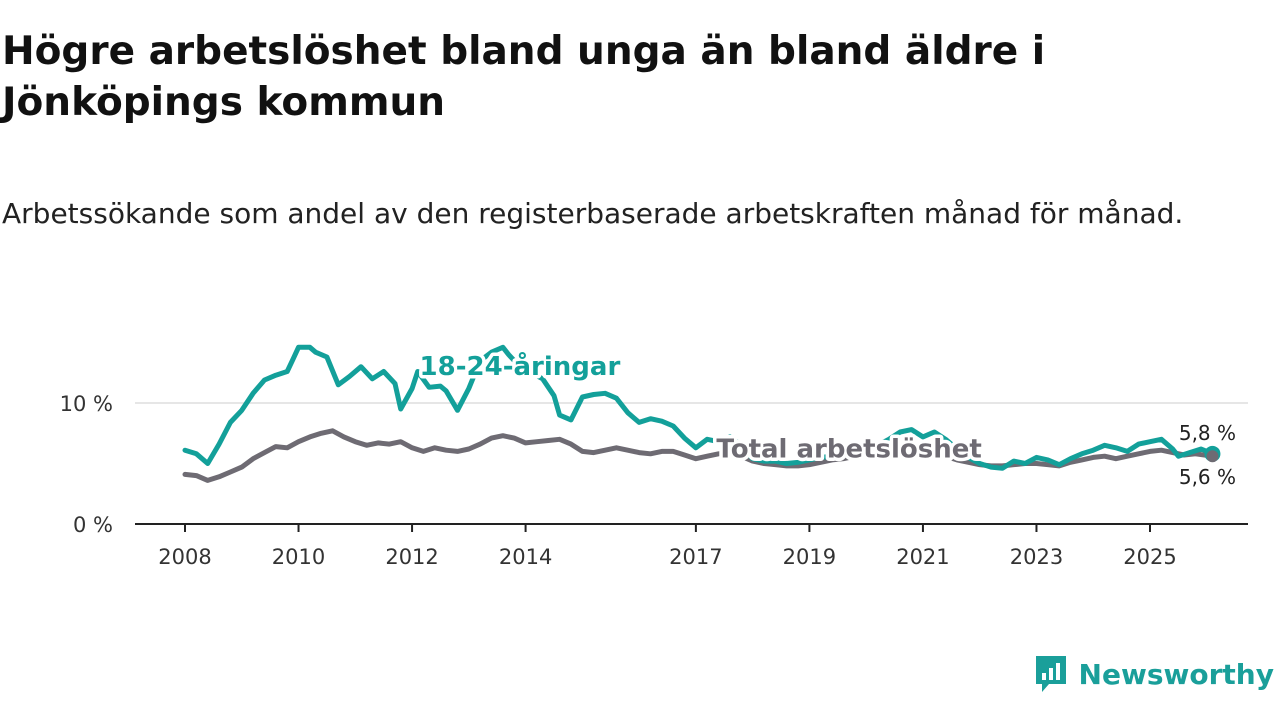 This screenshot has height=720, width=1280. Describe the element at coordinates (86, 404) in the screenshot. I see `y-tick-label-10: 10 %` at that location.